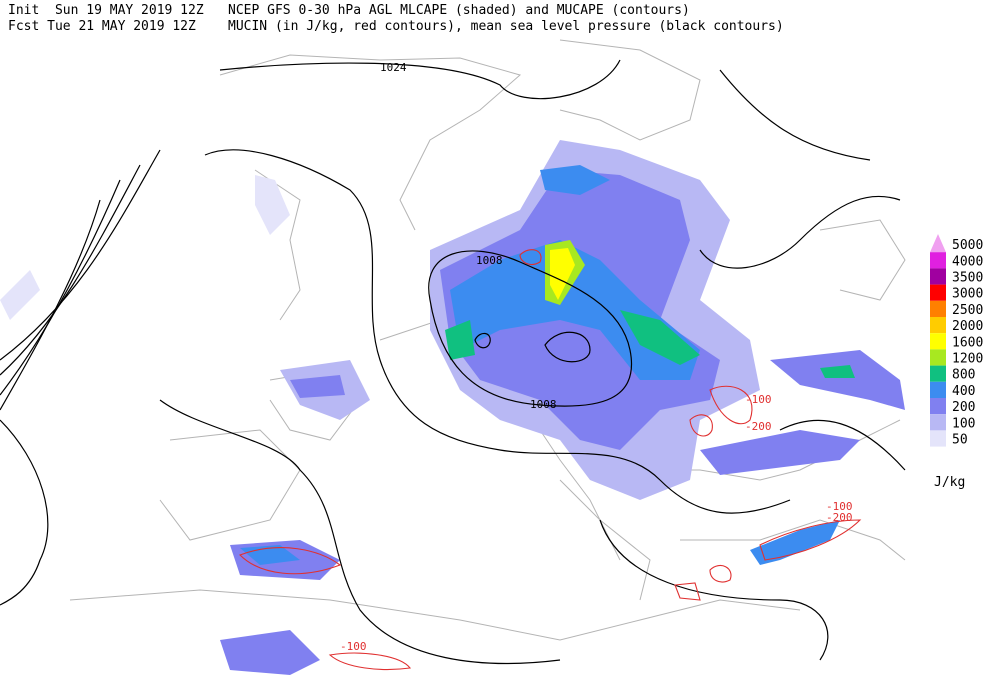  I want to click on legend-label: 400, so click(963, 391).